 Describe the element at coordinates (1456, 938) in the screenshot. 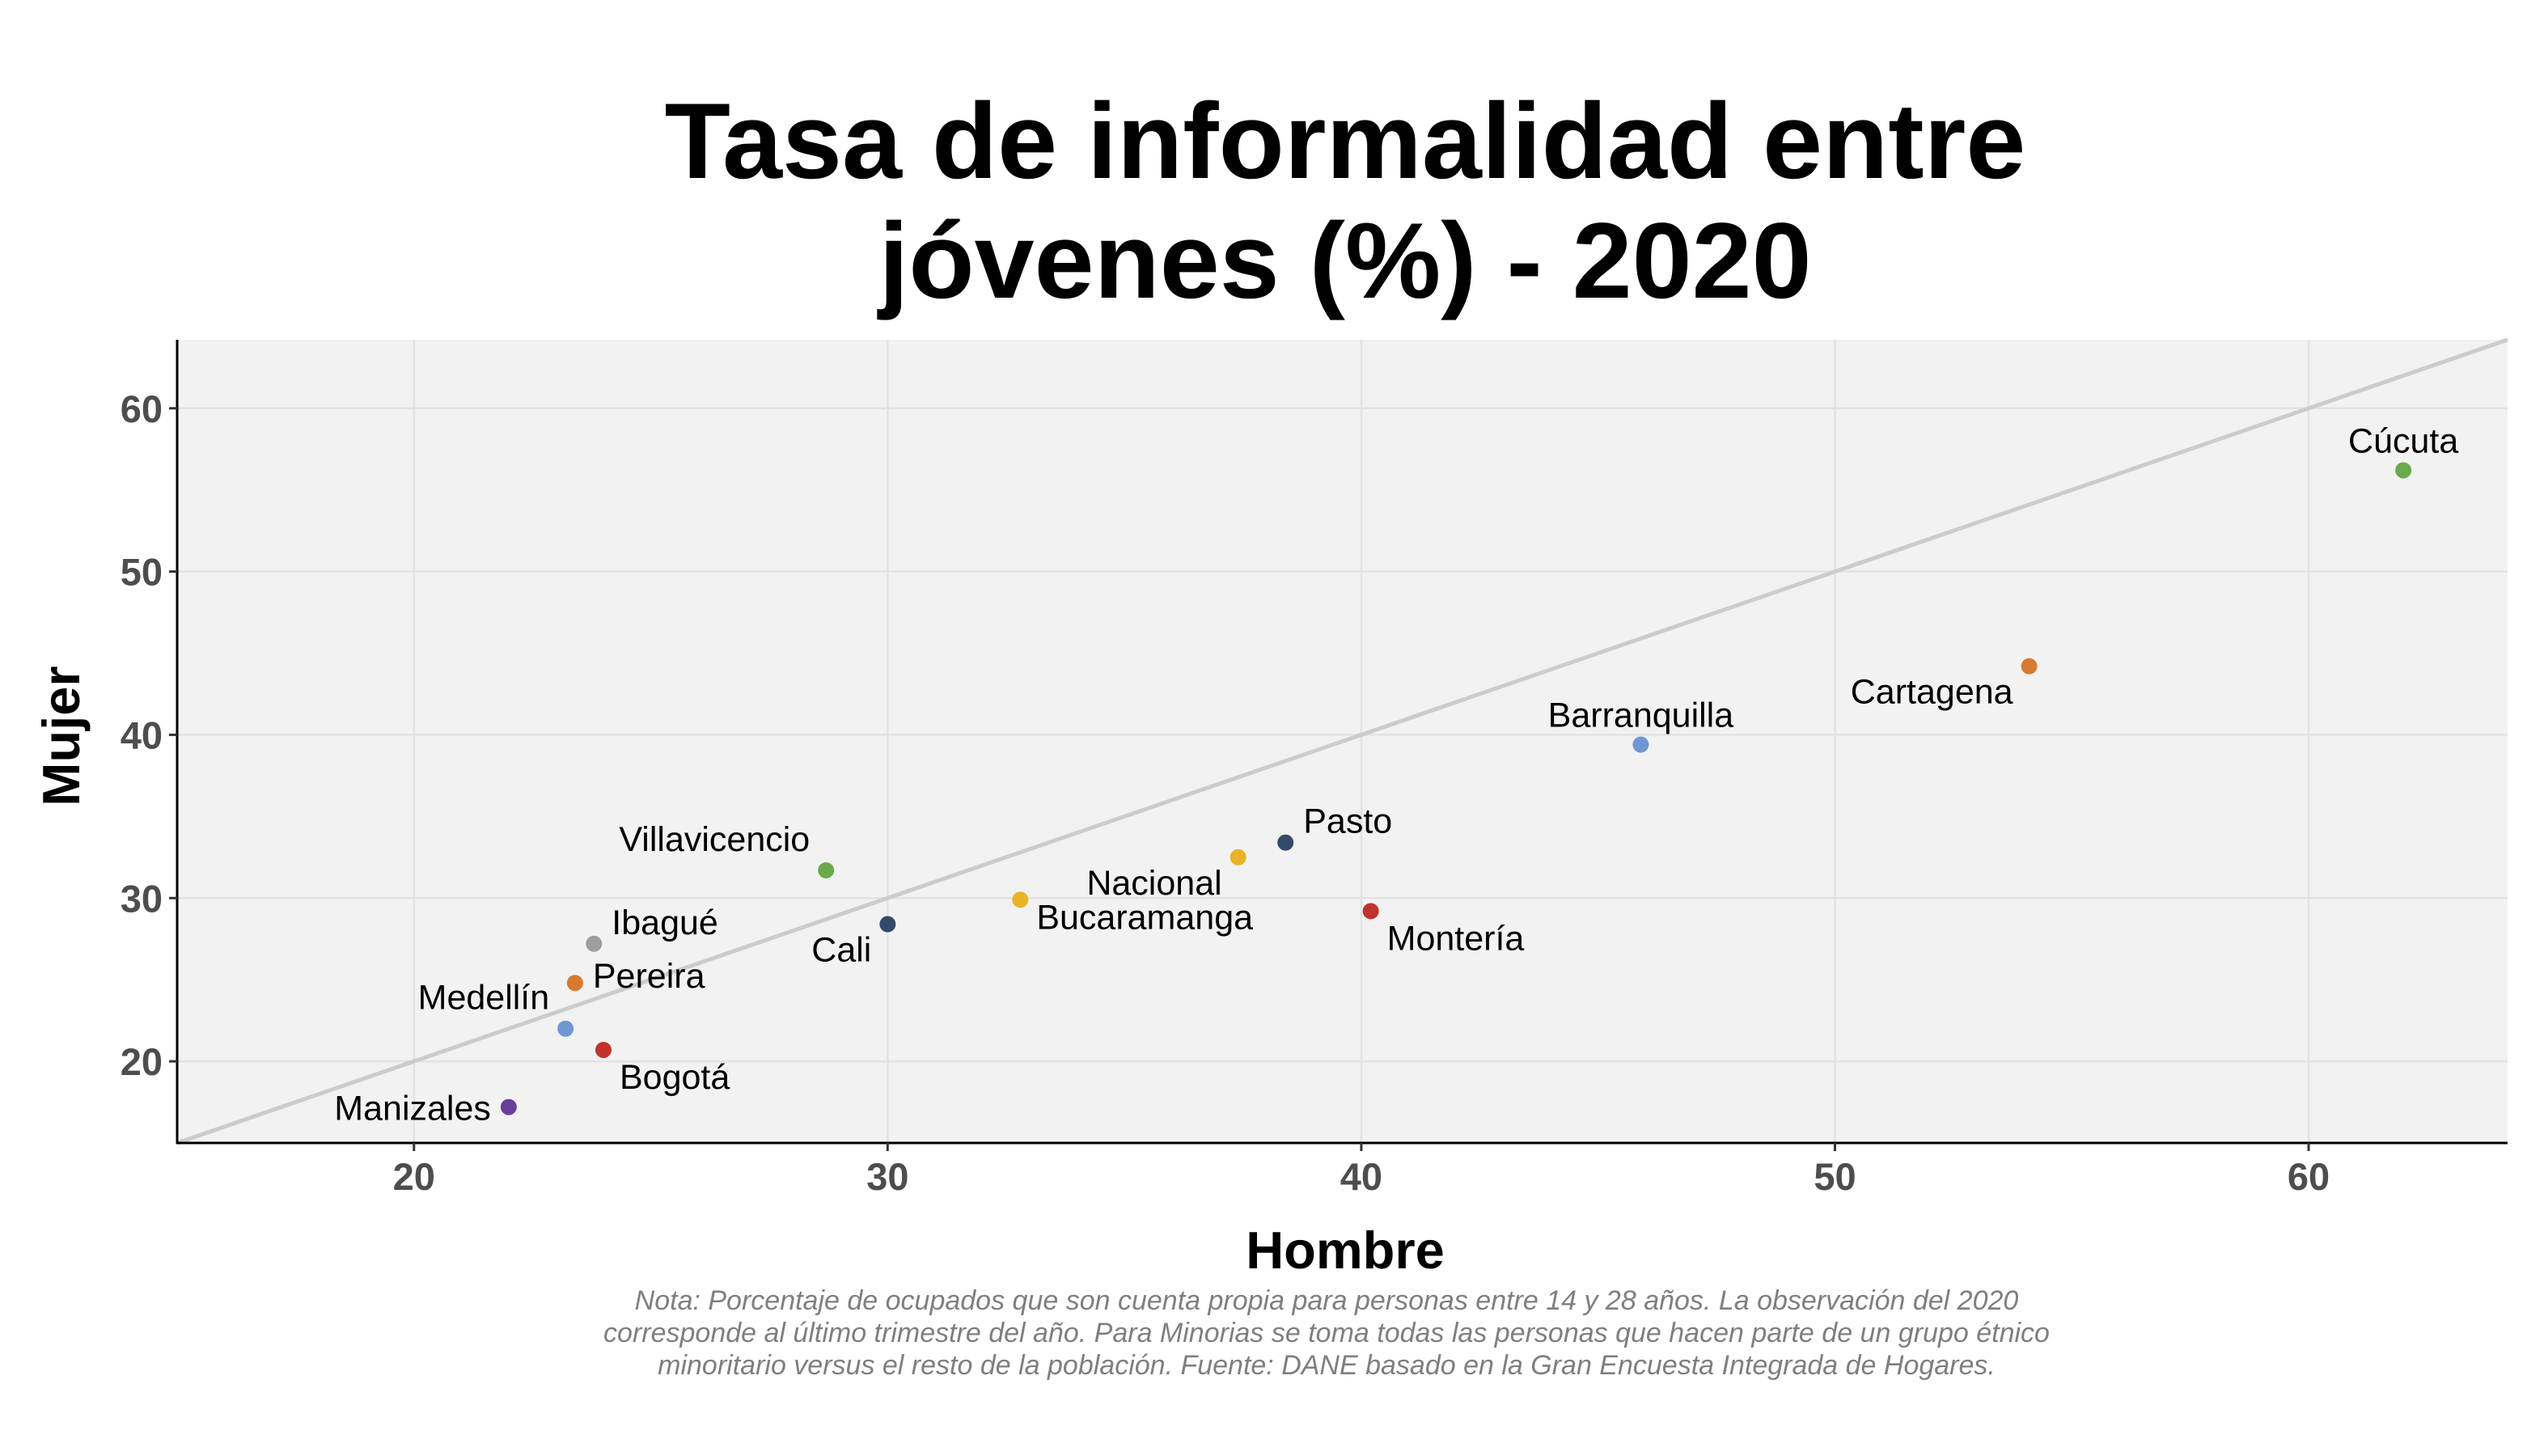

I see `point-label-monteria: Montería` at that location.